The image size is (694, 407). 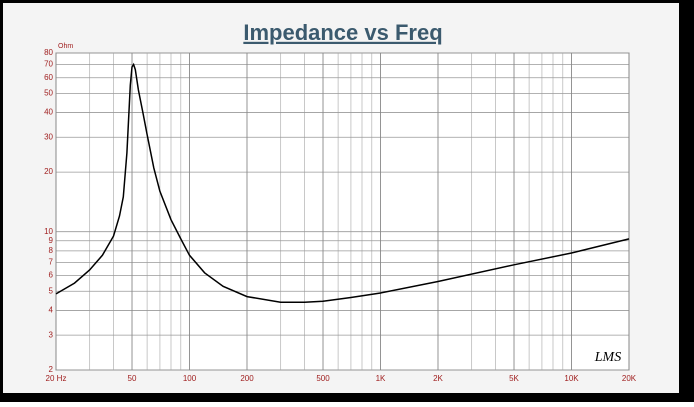 What do you see at coordinates (56, 378) in the screenshot?
I see `x-tick-label: 20 Hz` at bounding box center [56, 378].